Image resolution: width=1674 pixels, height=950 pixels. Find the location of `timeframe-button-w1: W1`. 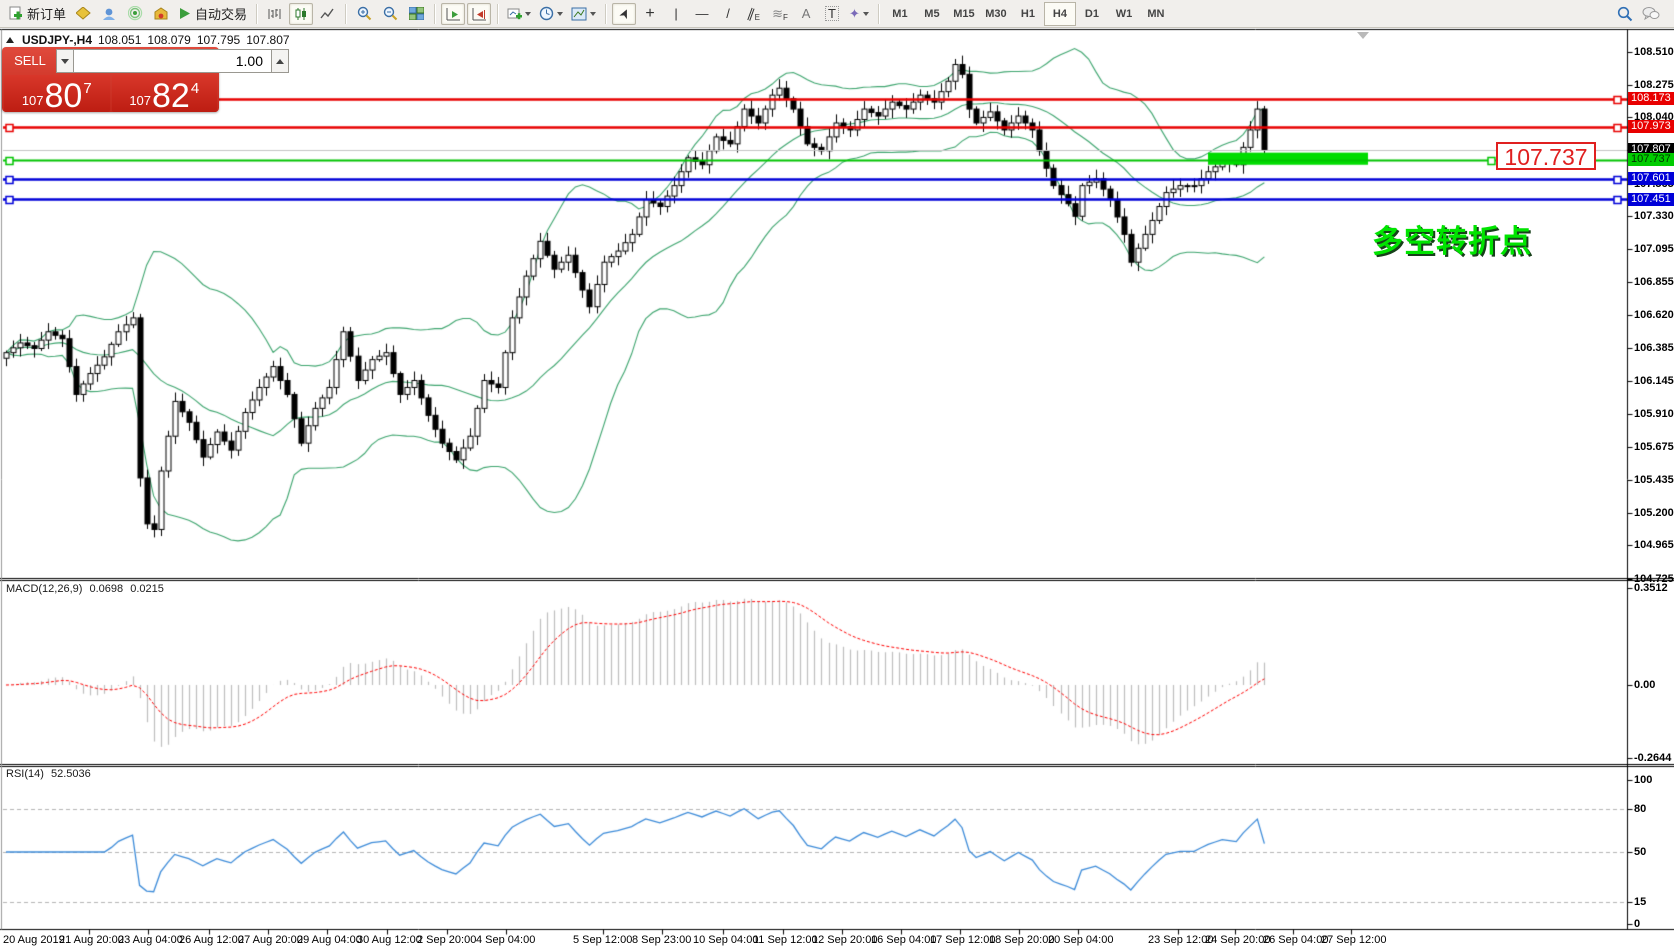

timeframe-button-w1: W1 is located at coordinates (1124, 13).